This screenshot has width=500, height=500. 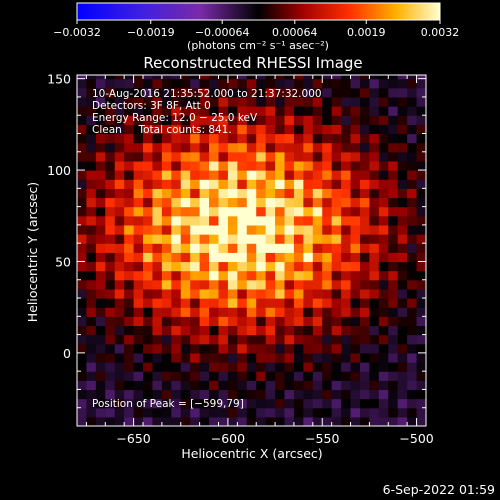 What do you see at coordinates (258, 11) in the screenshot?
I see `colorbar-gradient` at bounding box center [258, 11].